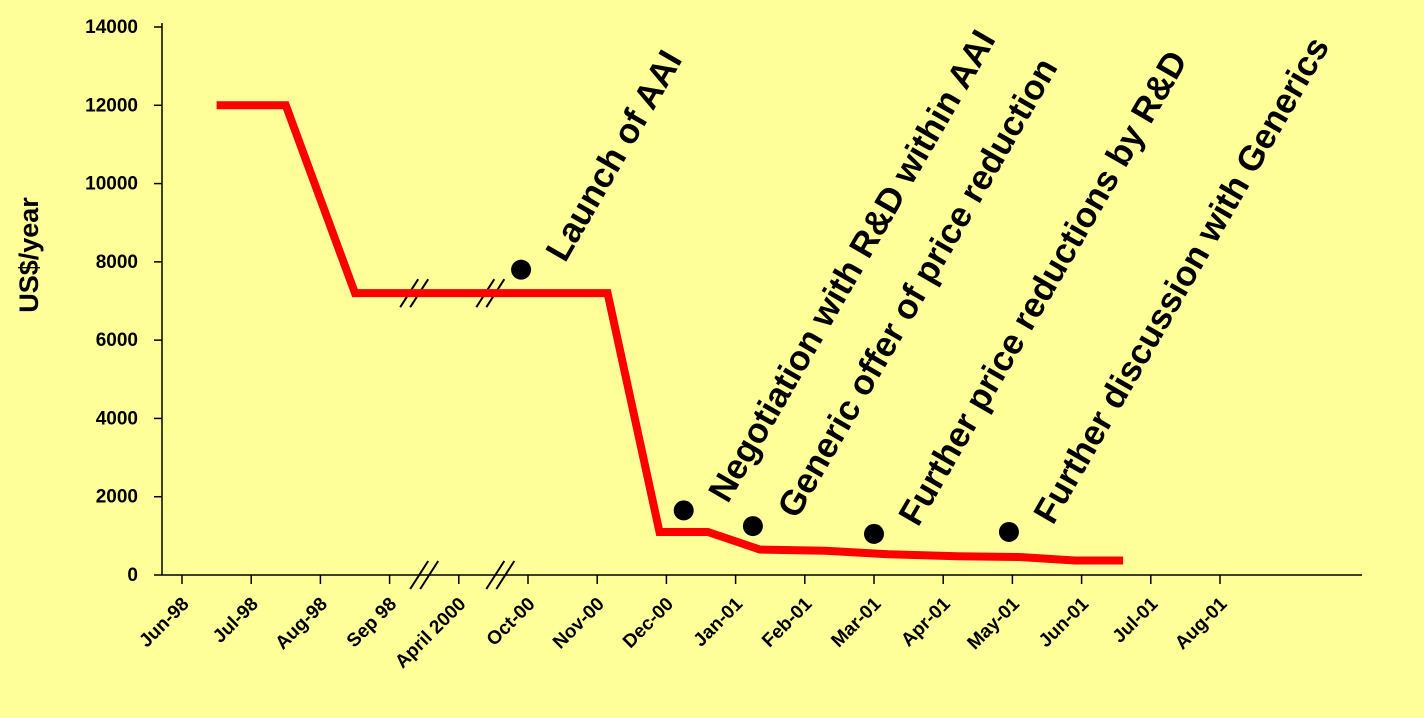 The height and width of the screenshot is (718, 1424). Describe the element at coordinates (117, 340) in the screenshot. I see `y-tick-label: 6000` at that location.